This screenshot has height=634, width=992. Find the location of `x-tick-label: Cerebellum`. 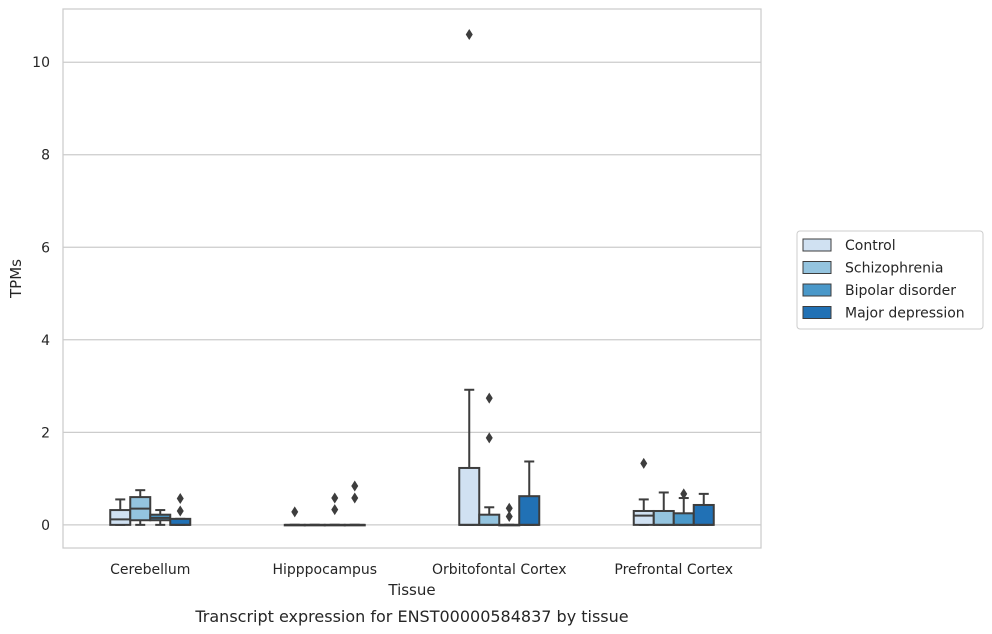

x-tick-label: Cerebellum is located at coordinates (150, 570).